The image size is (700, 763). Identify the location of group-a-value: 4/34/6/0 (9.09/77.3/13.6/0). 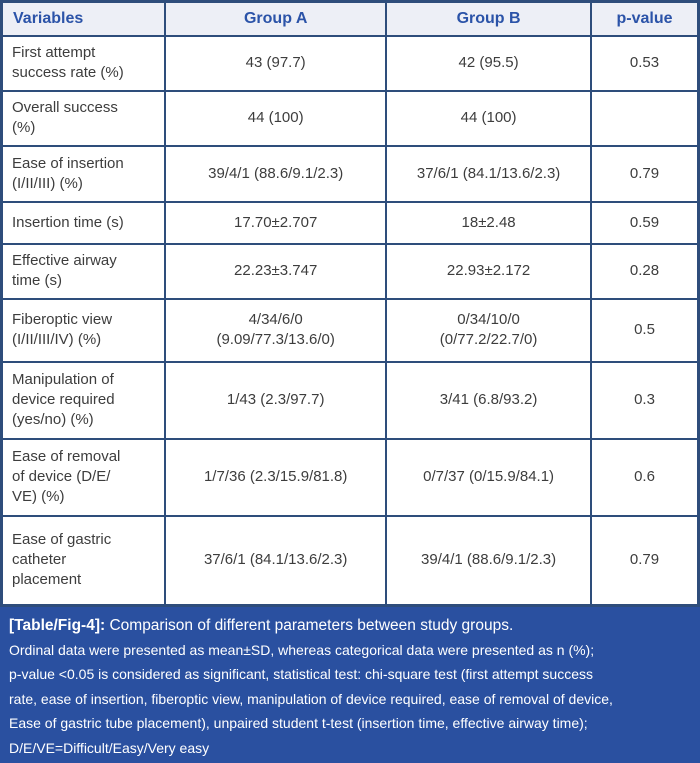
(276, 330).